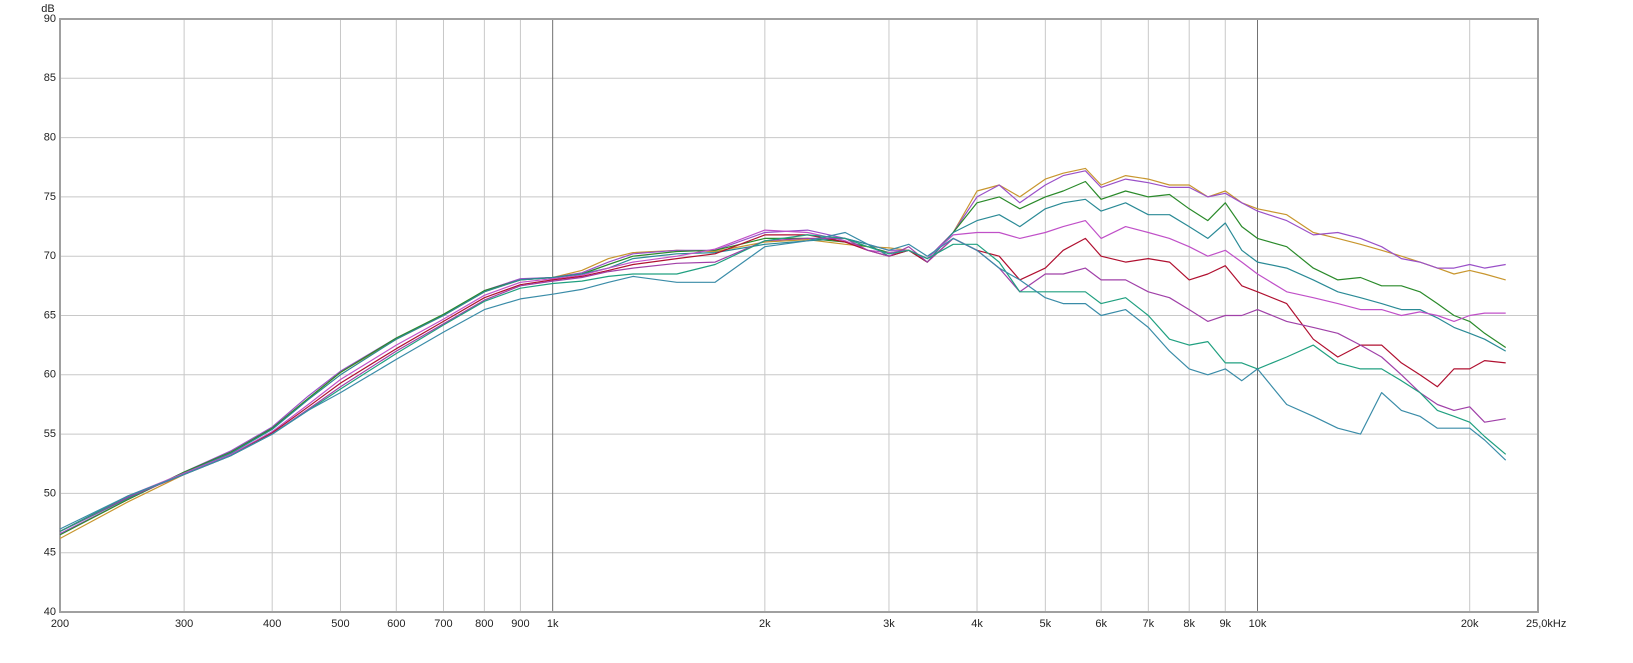  Describe the element at coordinates (50, 612) in the screenshot. I see `y-tick-label: 40` at that location.